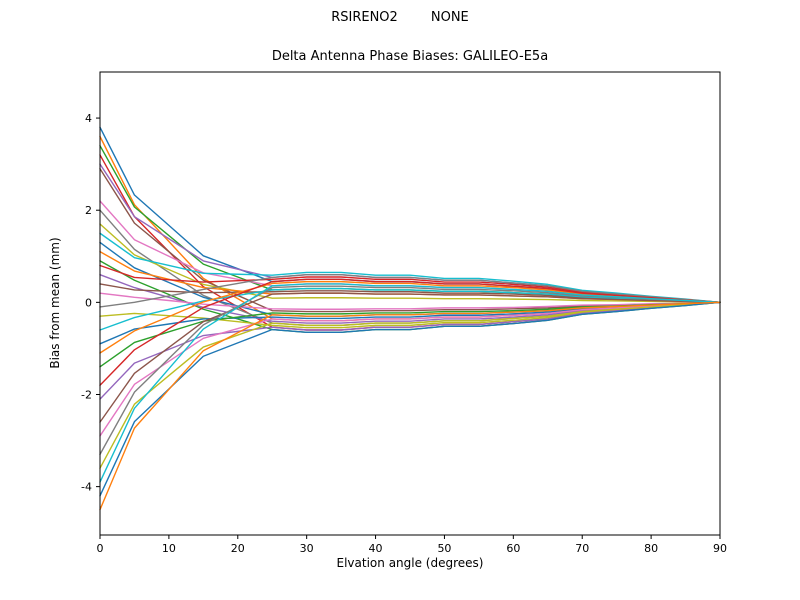 The width and height of the screenshot is (800, 600). Describe the element at coordinates (238, 548) in the screenshot. I see `x-tick-label: 20` at that location.